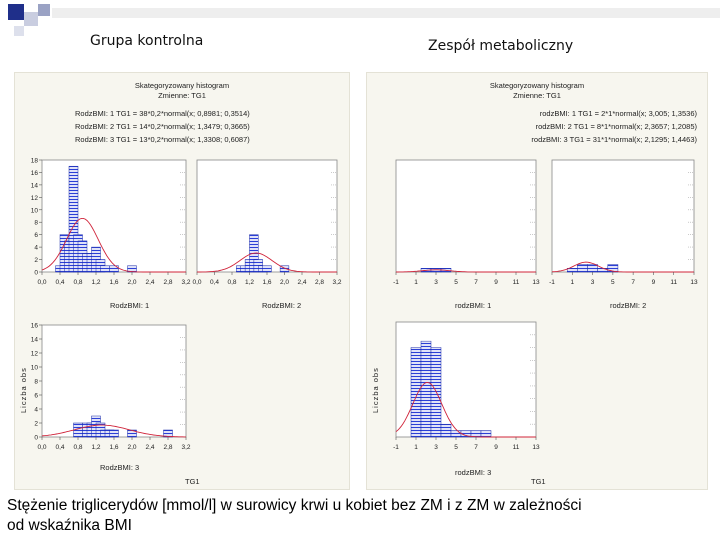 The width and height of the screenshot is (720, 540). I want to click on right-ylabel: Liczba obs, so click(375, 390).